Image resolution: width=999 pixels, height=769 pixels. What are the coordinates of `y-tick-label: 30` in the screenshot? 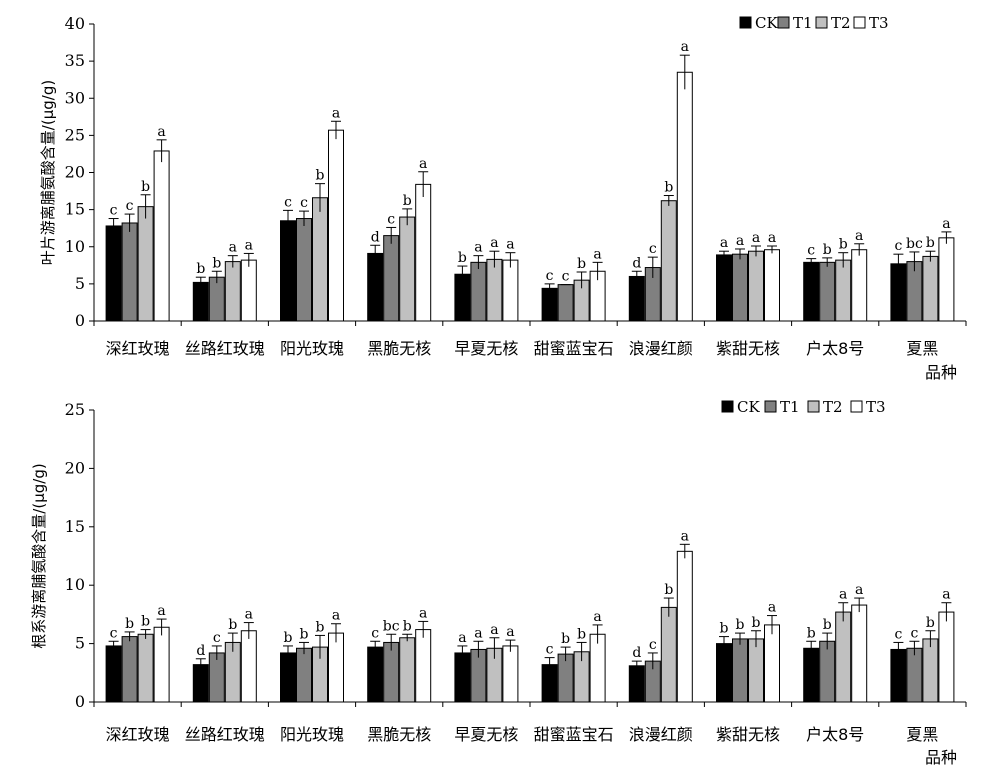 It's located at (75, 97).